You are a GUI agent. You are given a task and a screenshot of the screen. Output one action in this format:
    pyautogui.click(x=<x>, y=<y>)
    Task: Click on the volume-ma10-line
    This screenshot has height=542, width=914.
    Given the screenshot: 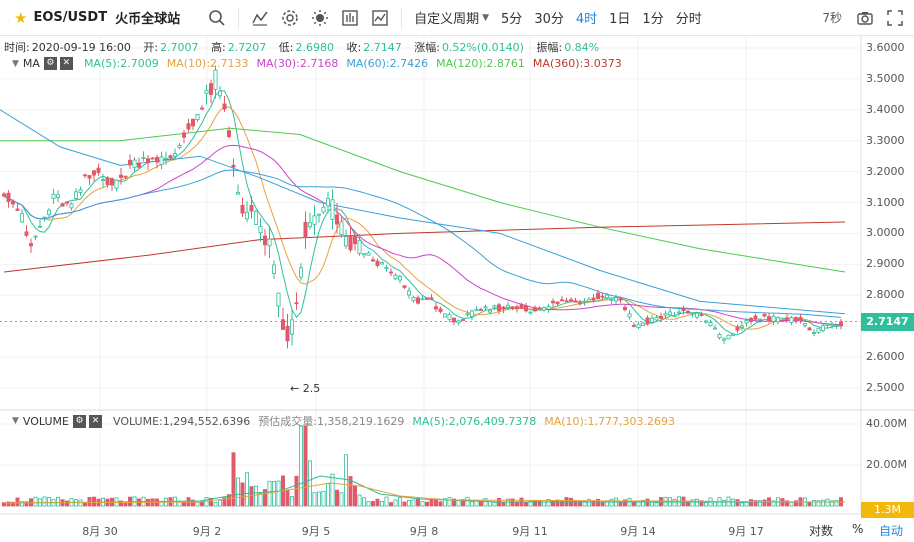 What is the action you would take?
    pyautogui.click(x=424, y=493)
    